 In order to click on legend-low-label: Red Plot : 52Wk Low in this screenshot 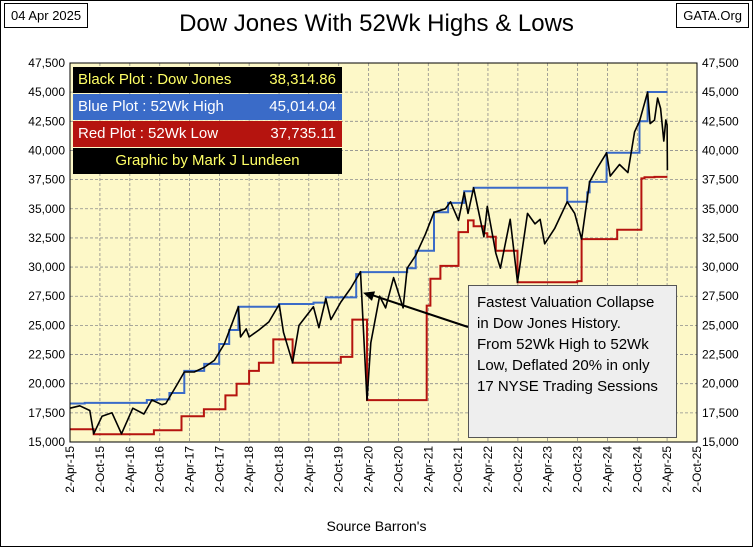, I will do `click(148, 133)`.